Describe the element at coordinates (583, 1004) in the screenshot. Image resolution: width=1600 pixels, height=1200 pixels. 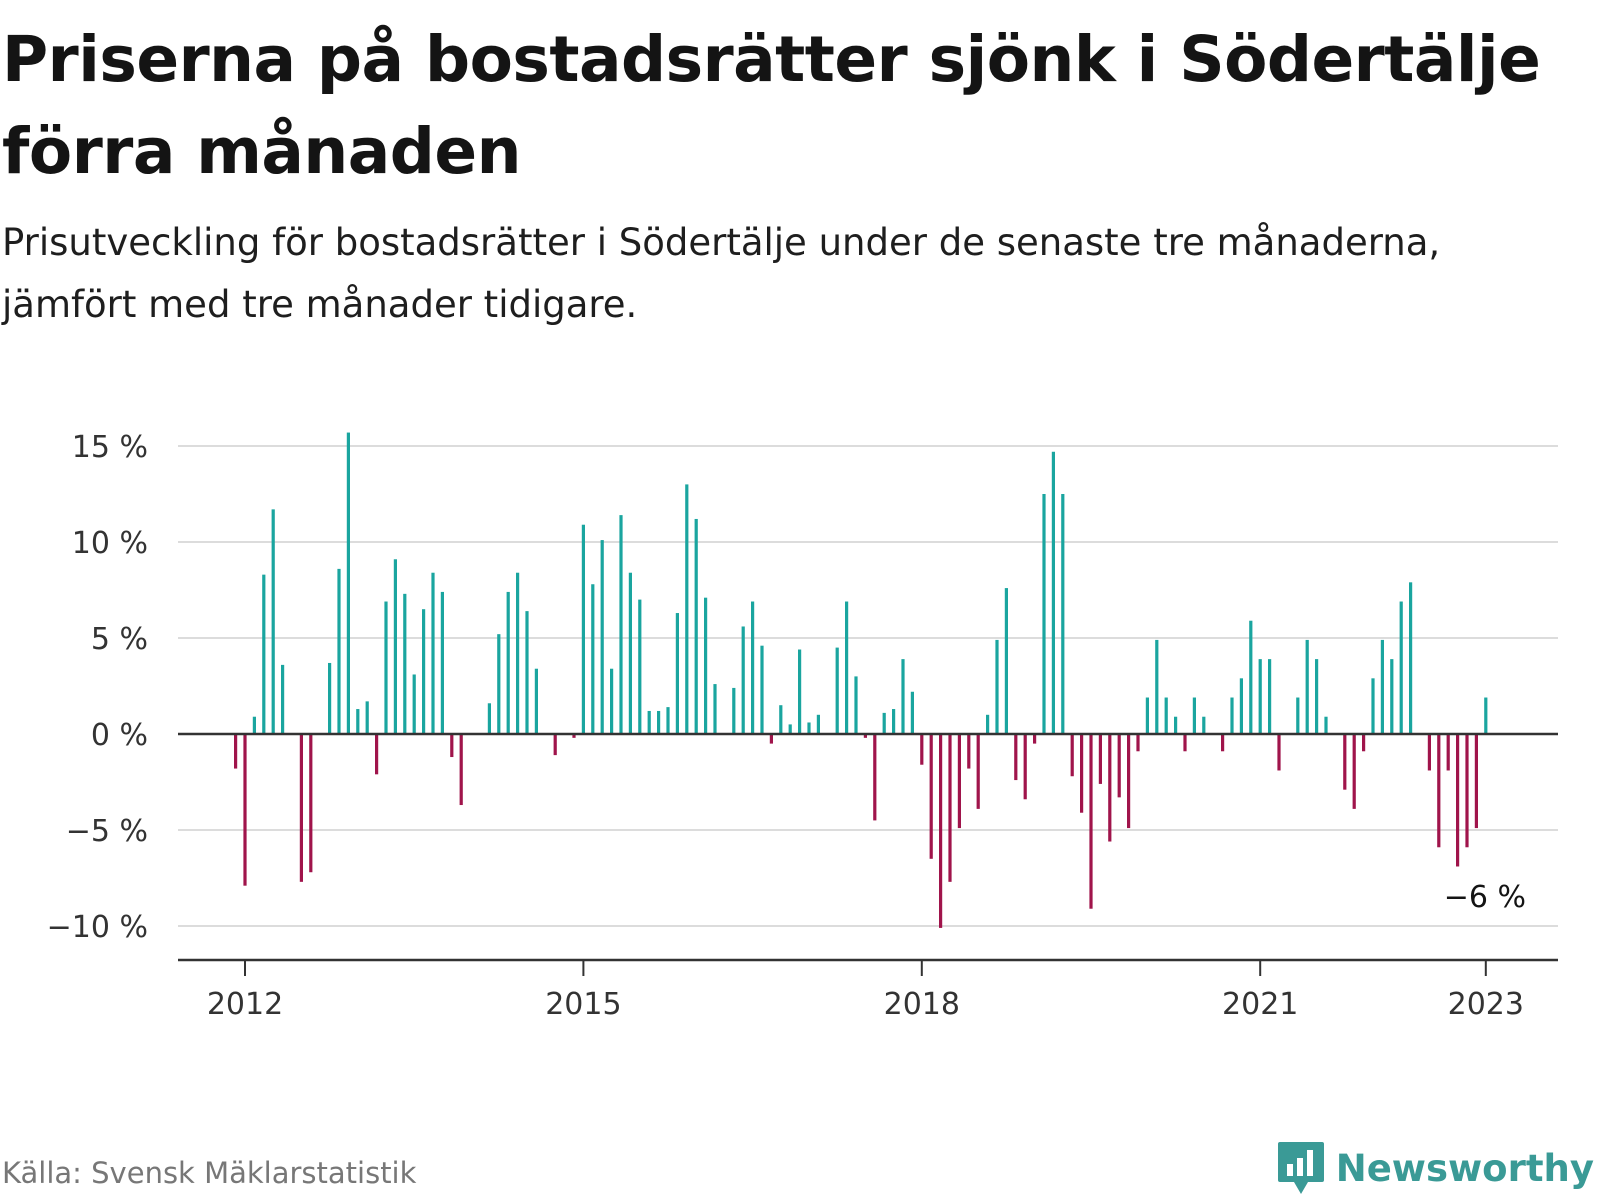
I see `x-tick-label: 2015` at that location.